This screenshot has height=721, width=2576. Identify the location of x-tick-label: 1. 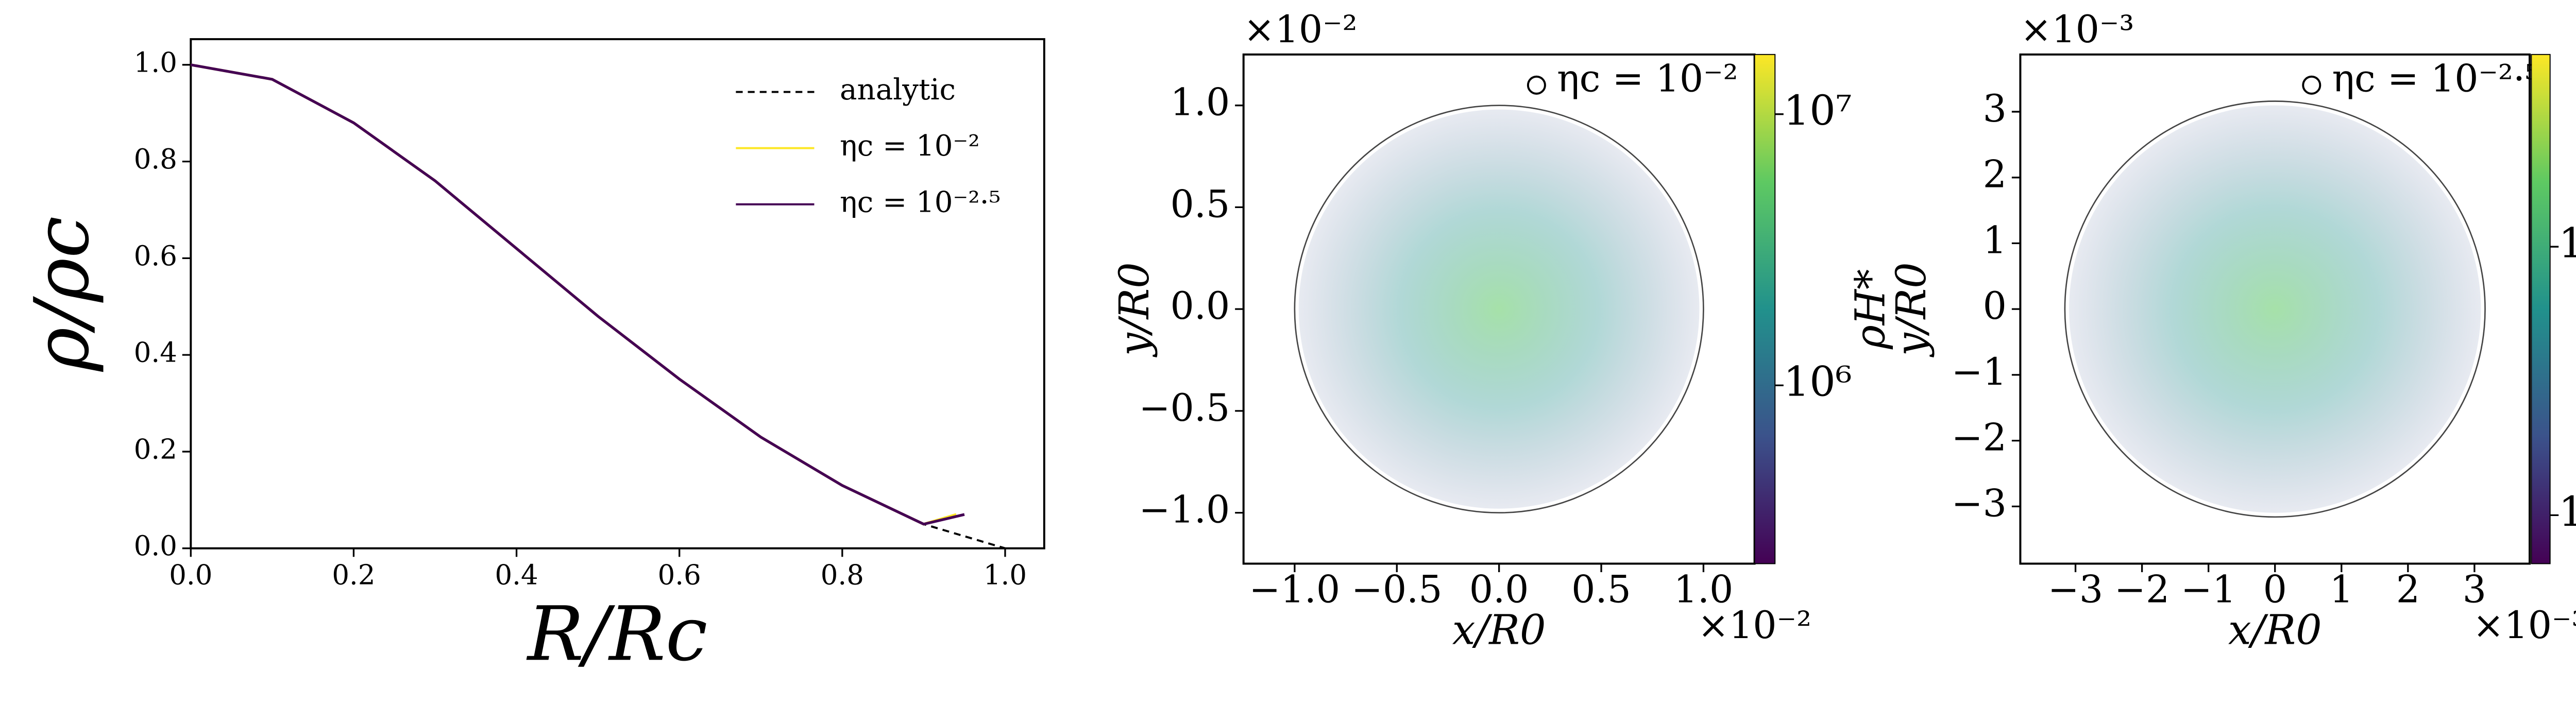
(2341, 590).